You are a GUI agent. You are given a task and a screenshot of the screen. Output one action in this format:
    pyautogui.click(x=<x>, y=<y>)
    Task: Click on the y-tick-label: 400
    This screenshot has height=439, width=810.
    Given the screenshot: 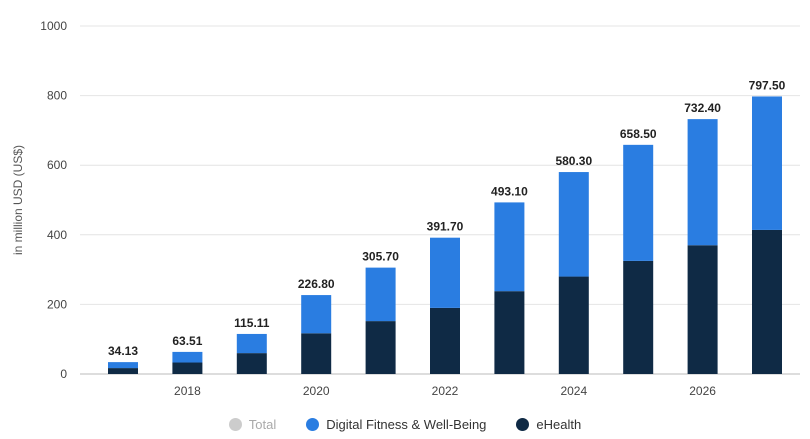 What is the action you would take?
    pyautogui.click(x=57, y=235)
    